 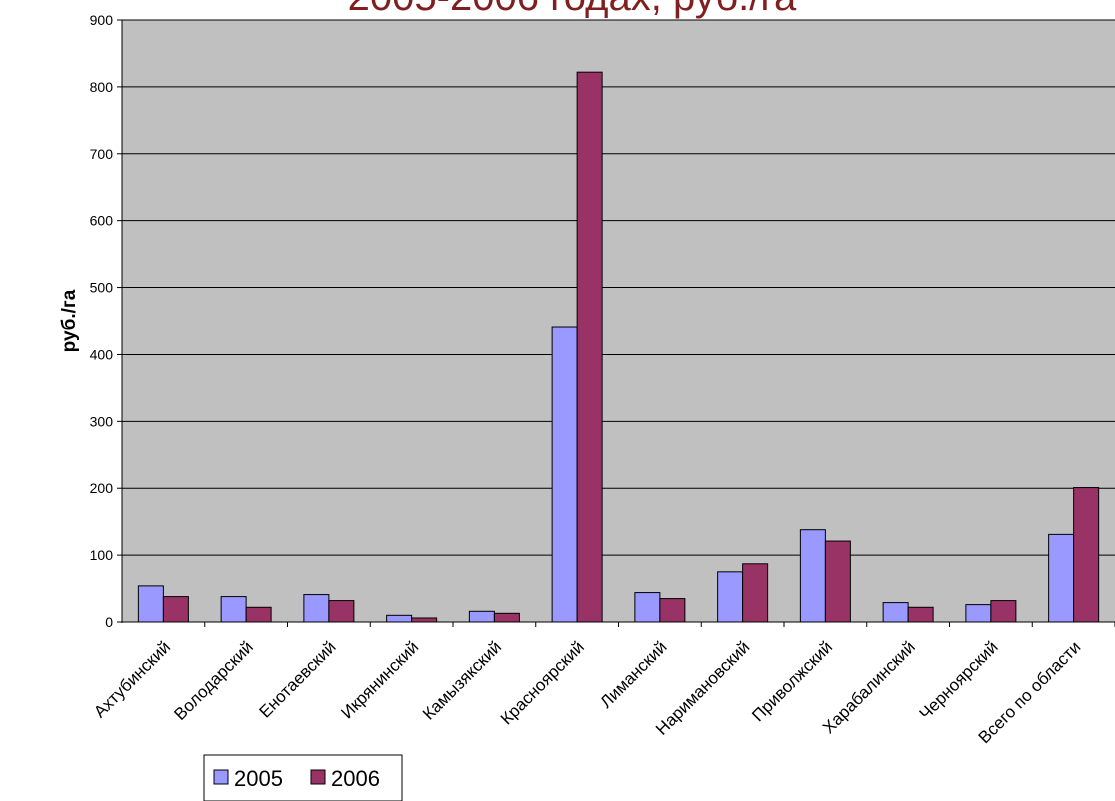 I want to click on y-tick-label: 0, so click(x=109, y=622).